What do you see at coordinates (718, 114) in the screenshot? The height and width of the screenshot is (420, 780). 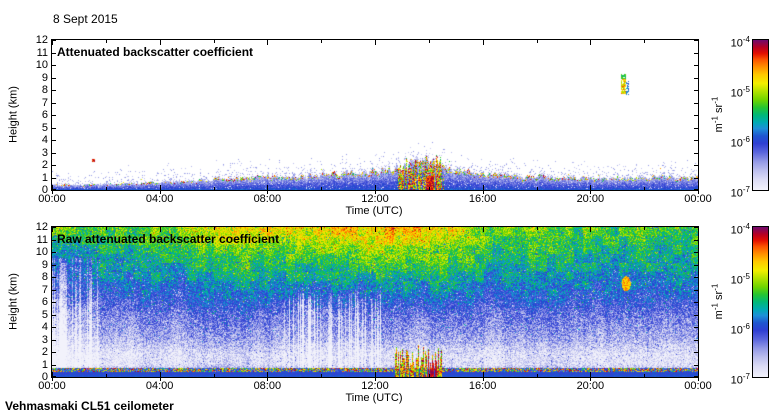 I see `colorbar-unit-label-top: m-1 sr-1` at bounding box center [718, 114].